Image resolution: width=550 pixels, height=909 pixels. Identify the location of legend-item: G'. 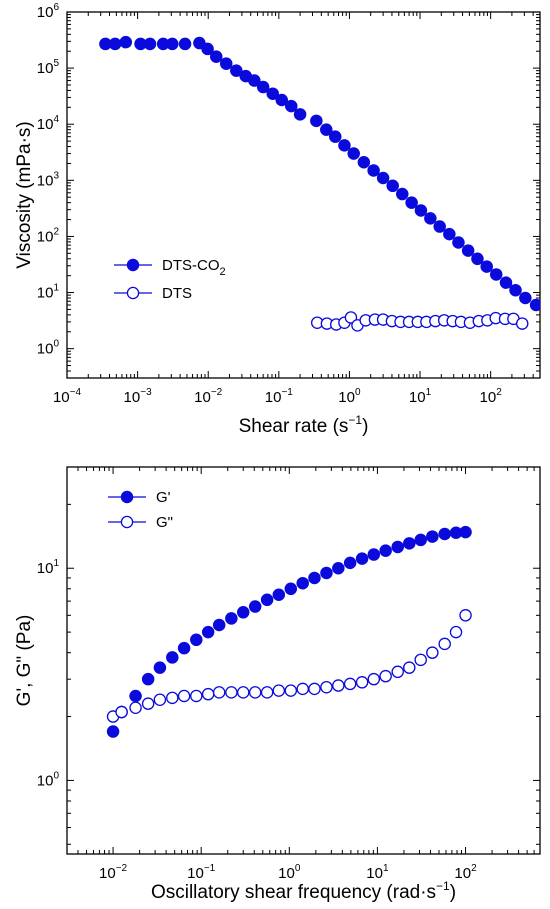
(139, 497).